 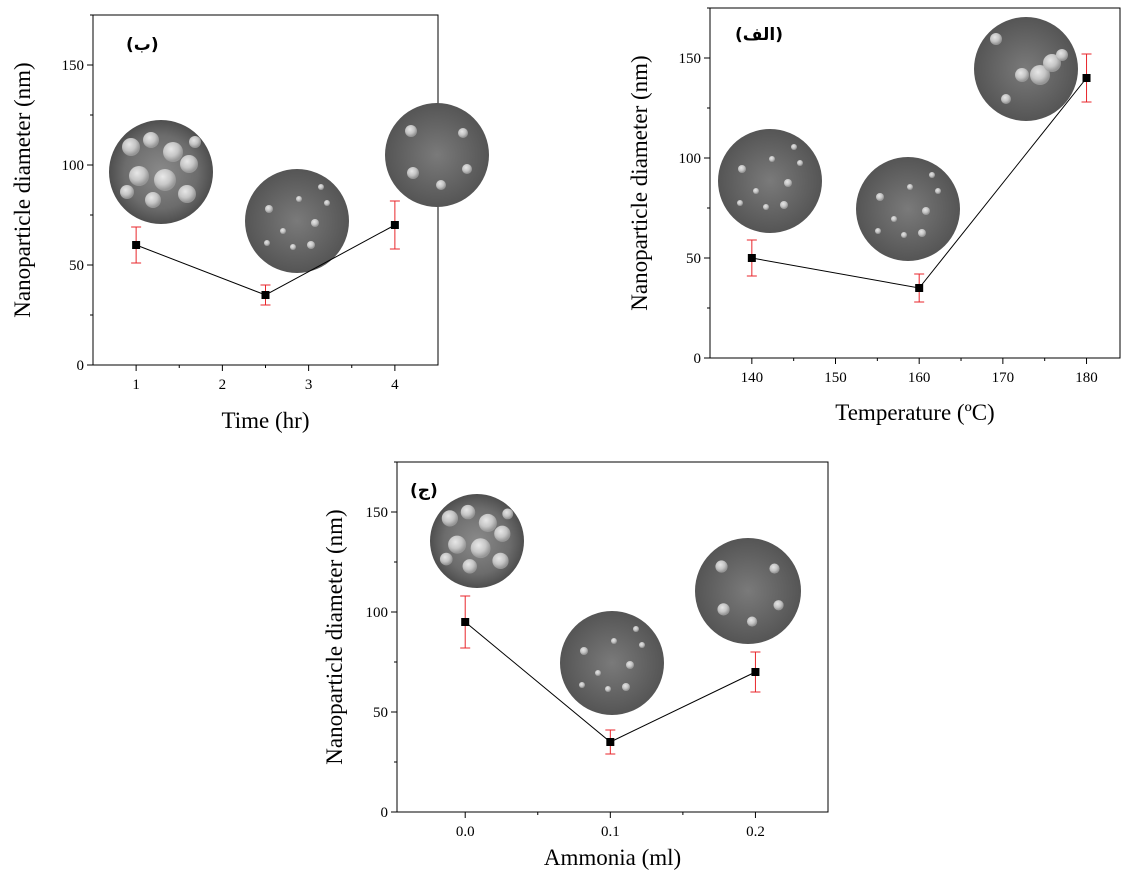 What do you see at coordinates (755, 832) in the screenshot?
I see `x-tick-label: 0.2` at bounding box center [755, 832].